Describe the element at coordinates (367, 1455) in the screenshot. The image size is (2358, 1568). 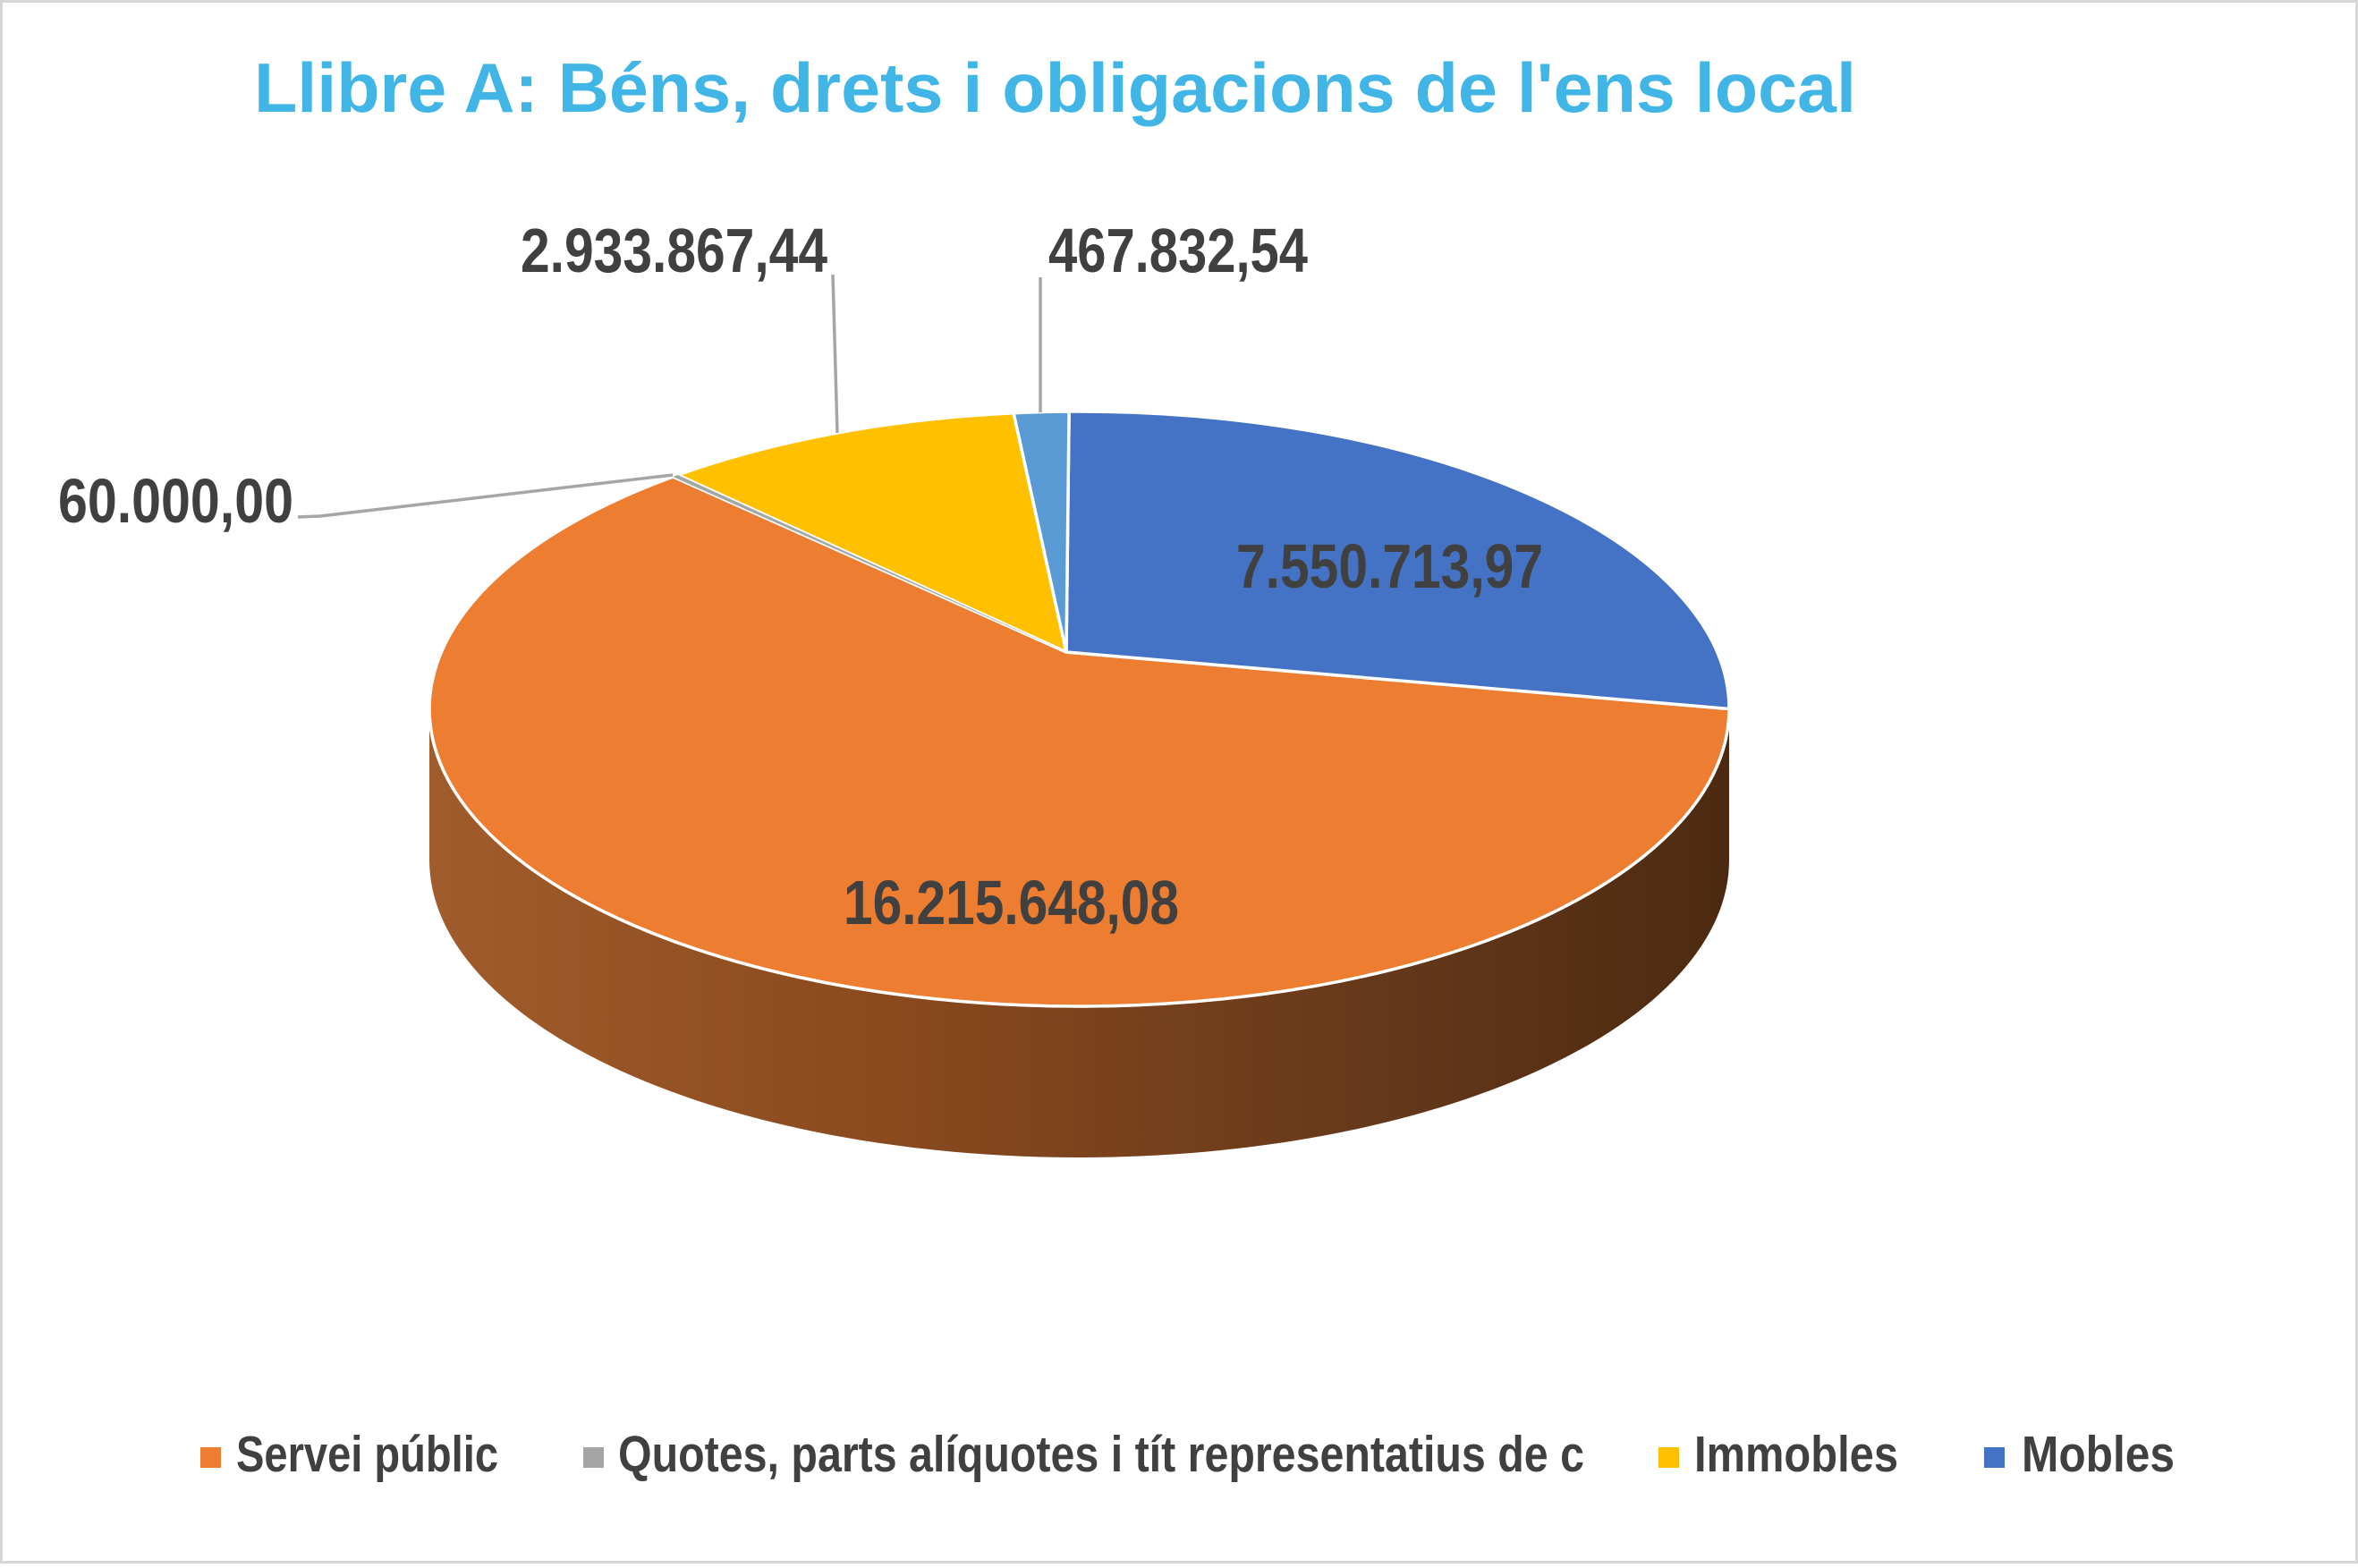
I see `svg-text: Servei públic` at that location.